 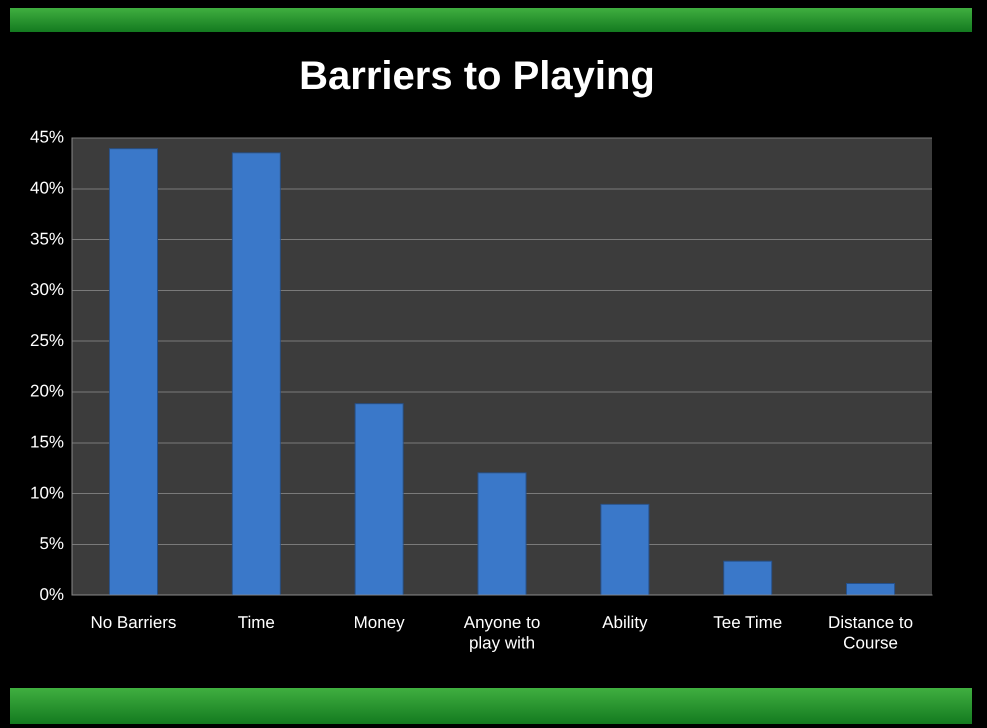 I want to click on y-tick-label: 25%, so click(x=47, y=340).